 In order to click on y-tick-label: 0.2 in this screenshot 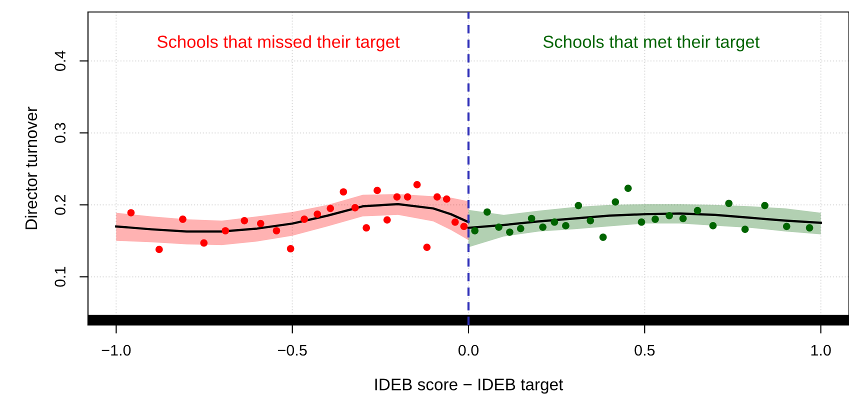, I will do `click(60, 204)`.